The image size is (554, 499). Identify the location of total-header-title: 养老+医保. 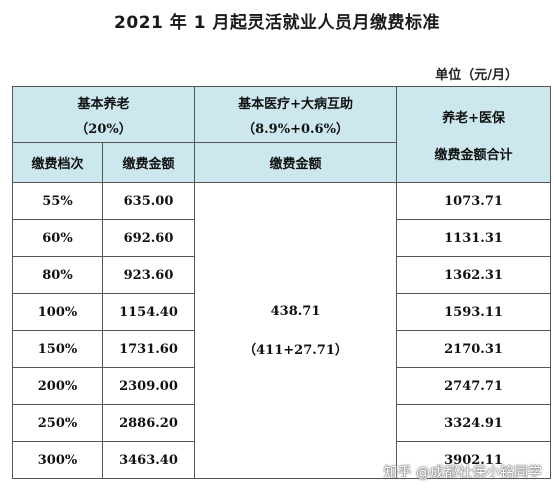
(473, 118).